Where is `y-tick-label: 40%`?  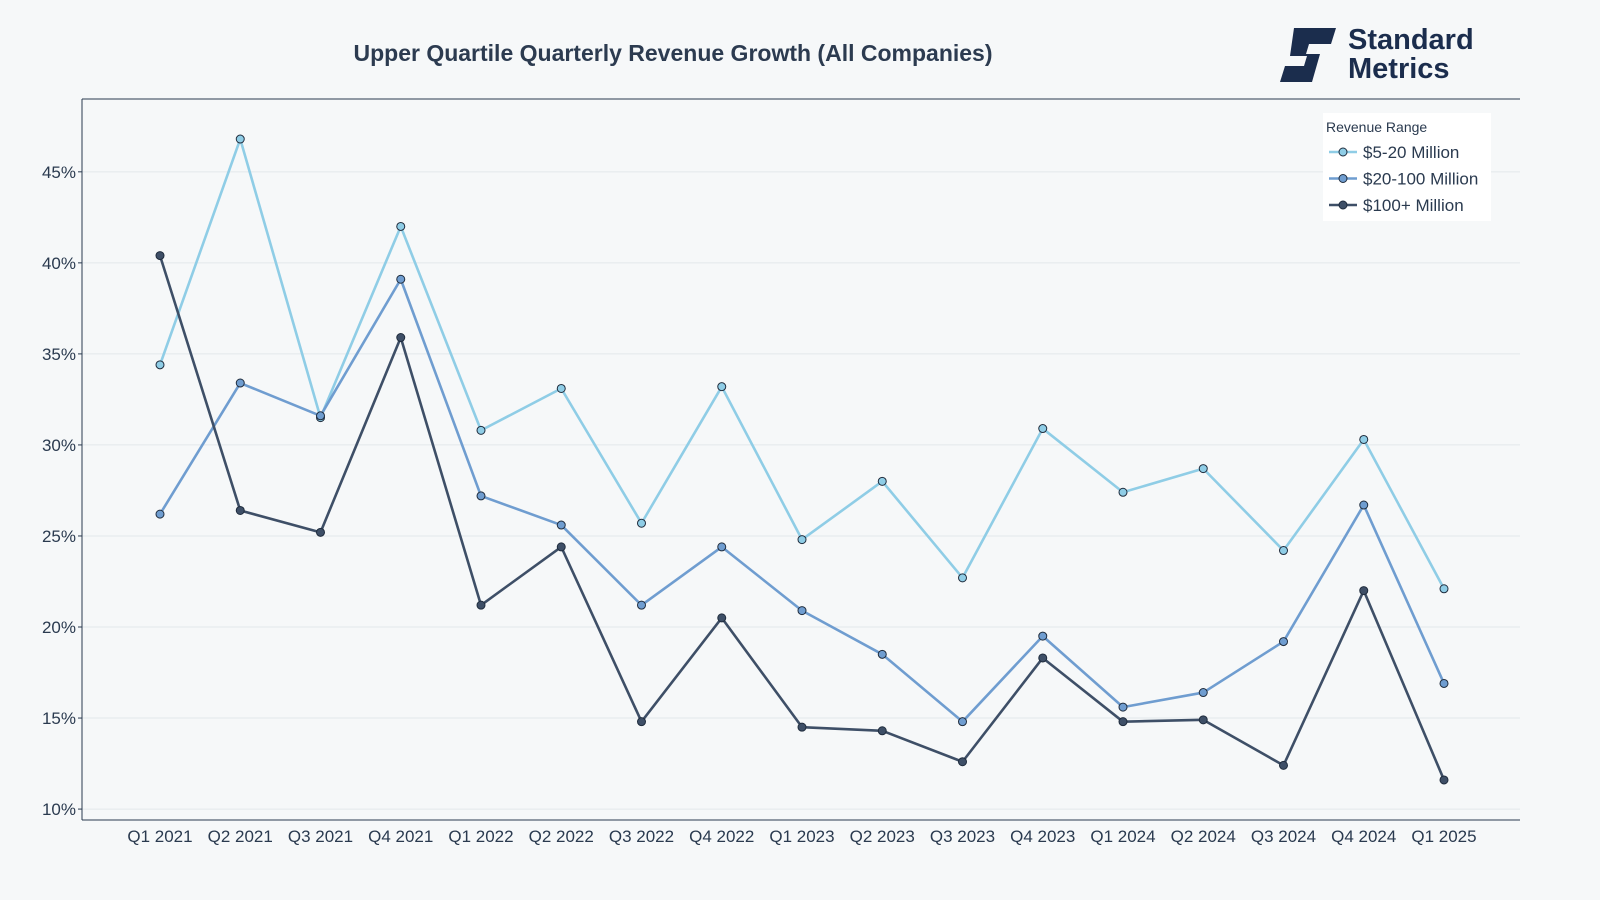
y-tick-label: 40% is located at coordinates (59, 263).